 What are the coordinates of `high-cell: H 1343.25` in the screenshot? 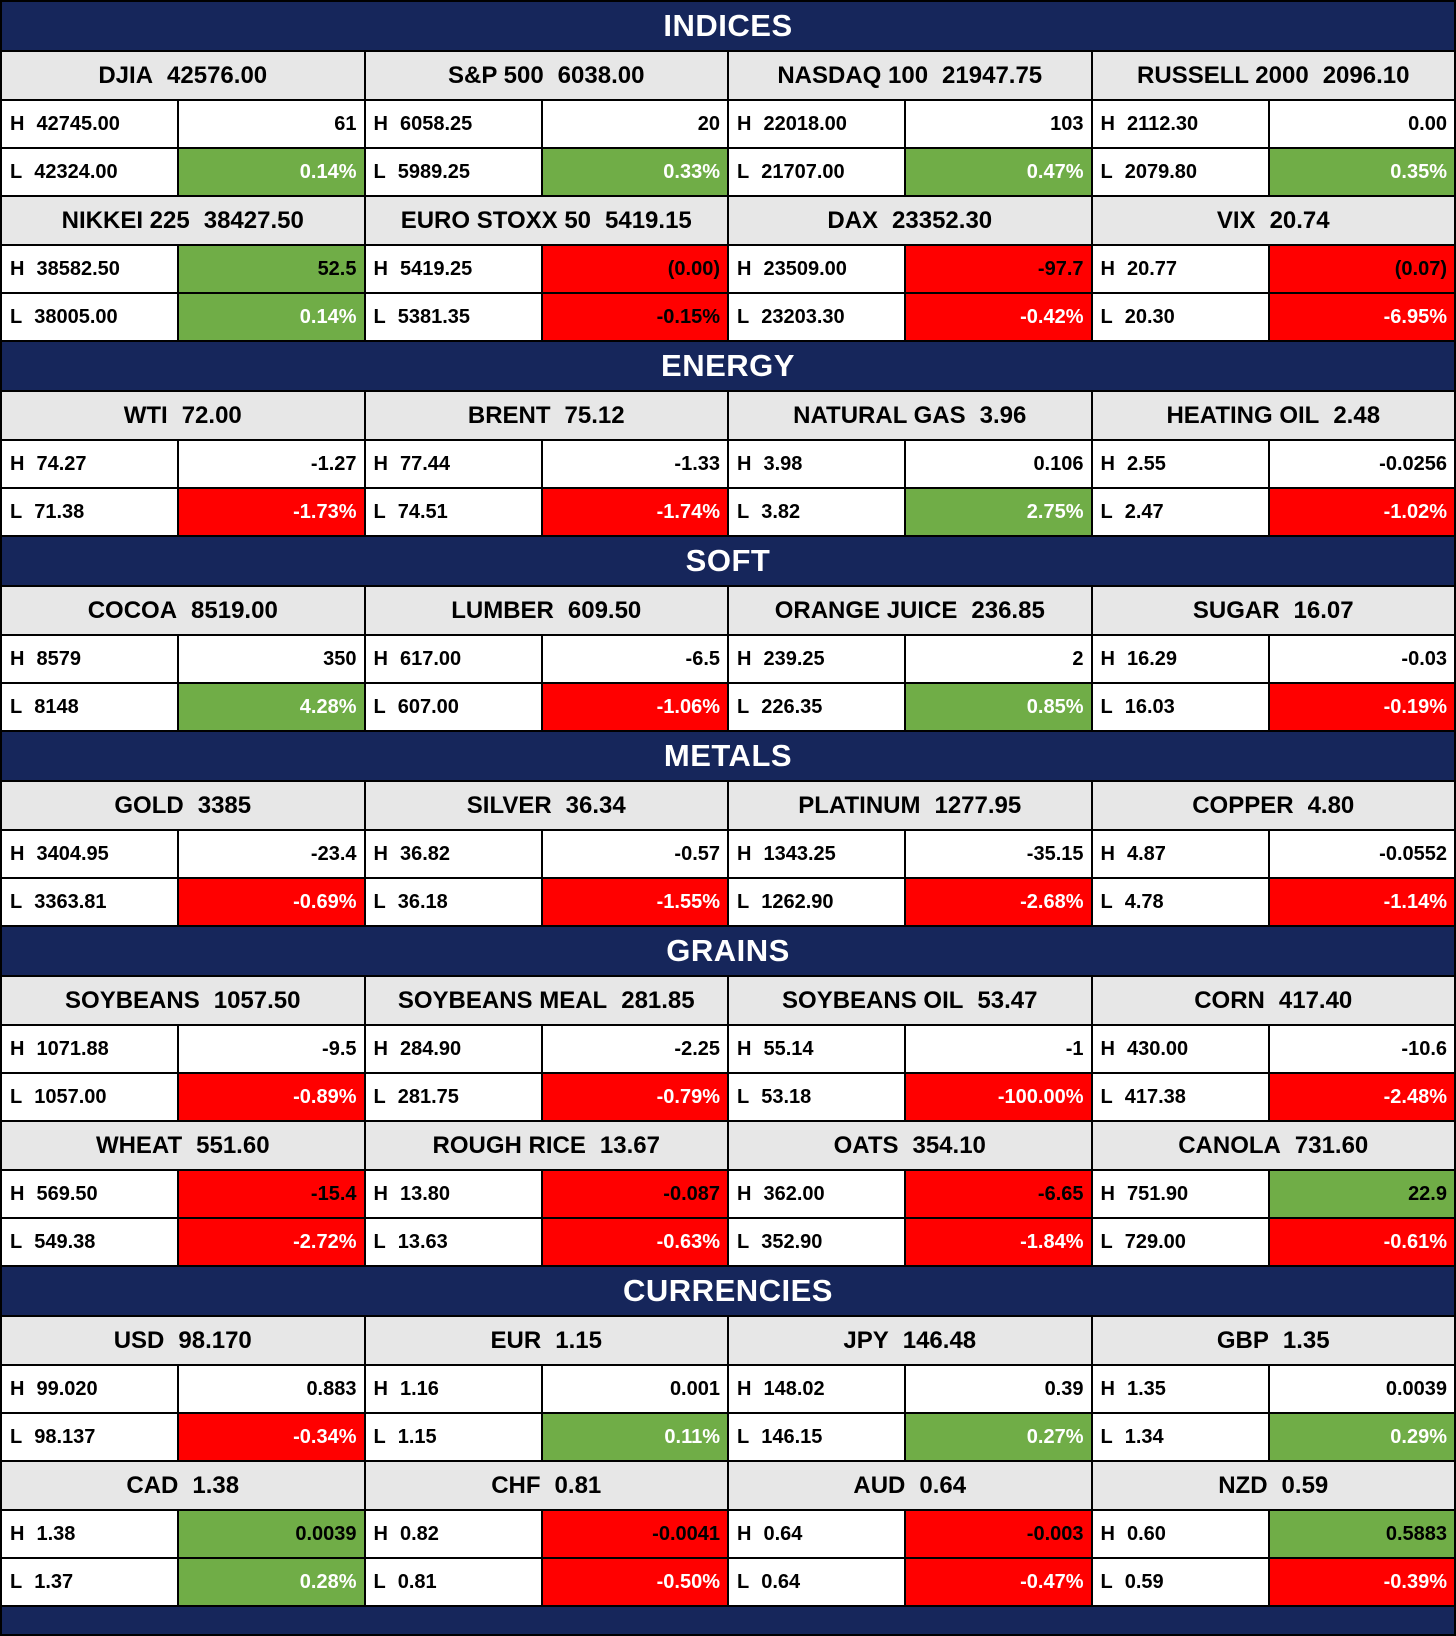 It's located at (817, 854).